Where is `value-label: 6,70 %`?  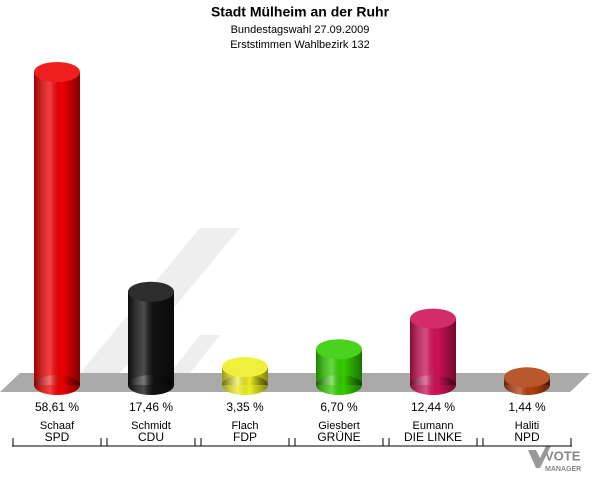 value-label: 6,70 % is located at coordinates (339, 407).